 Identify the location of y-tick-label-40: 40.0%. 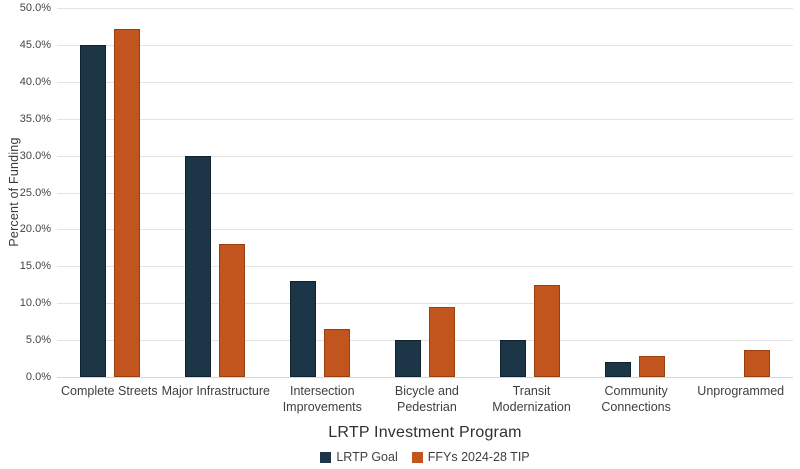
(35, 81).